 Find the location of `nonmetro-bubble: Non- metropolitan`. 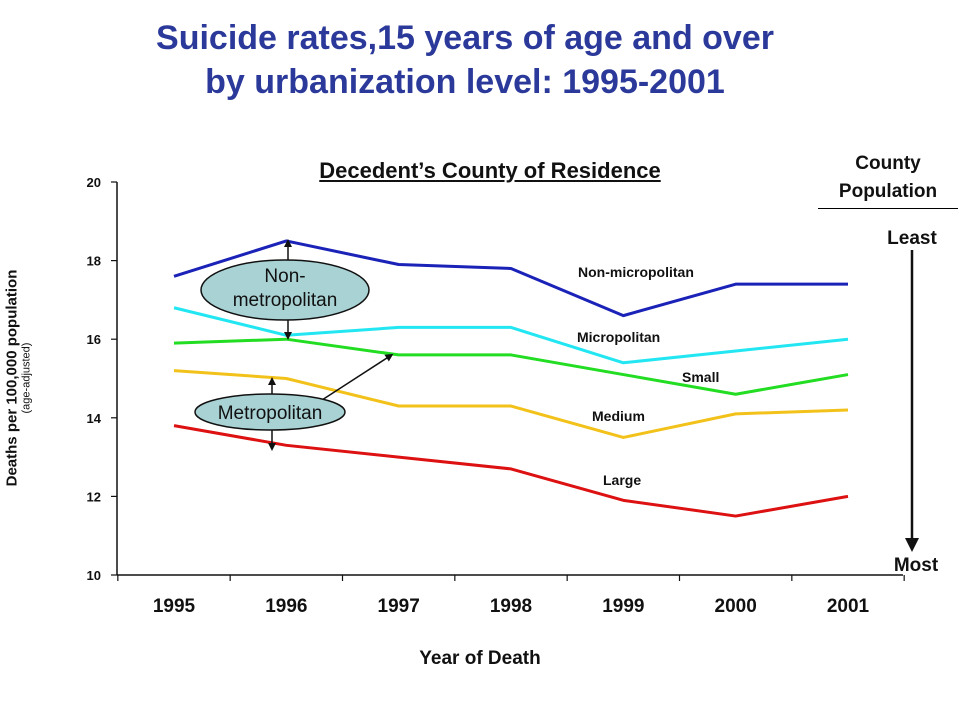

nonmetro-bubble: Non- metropolitan is located at coordinates (285, 290).